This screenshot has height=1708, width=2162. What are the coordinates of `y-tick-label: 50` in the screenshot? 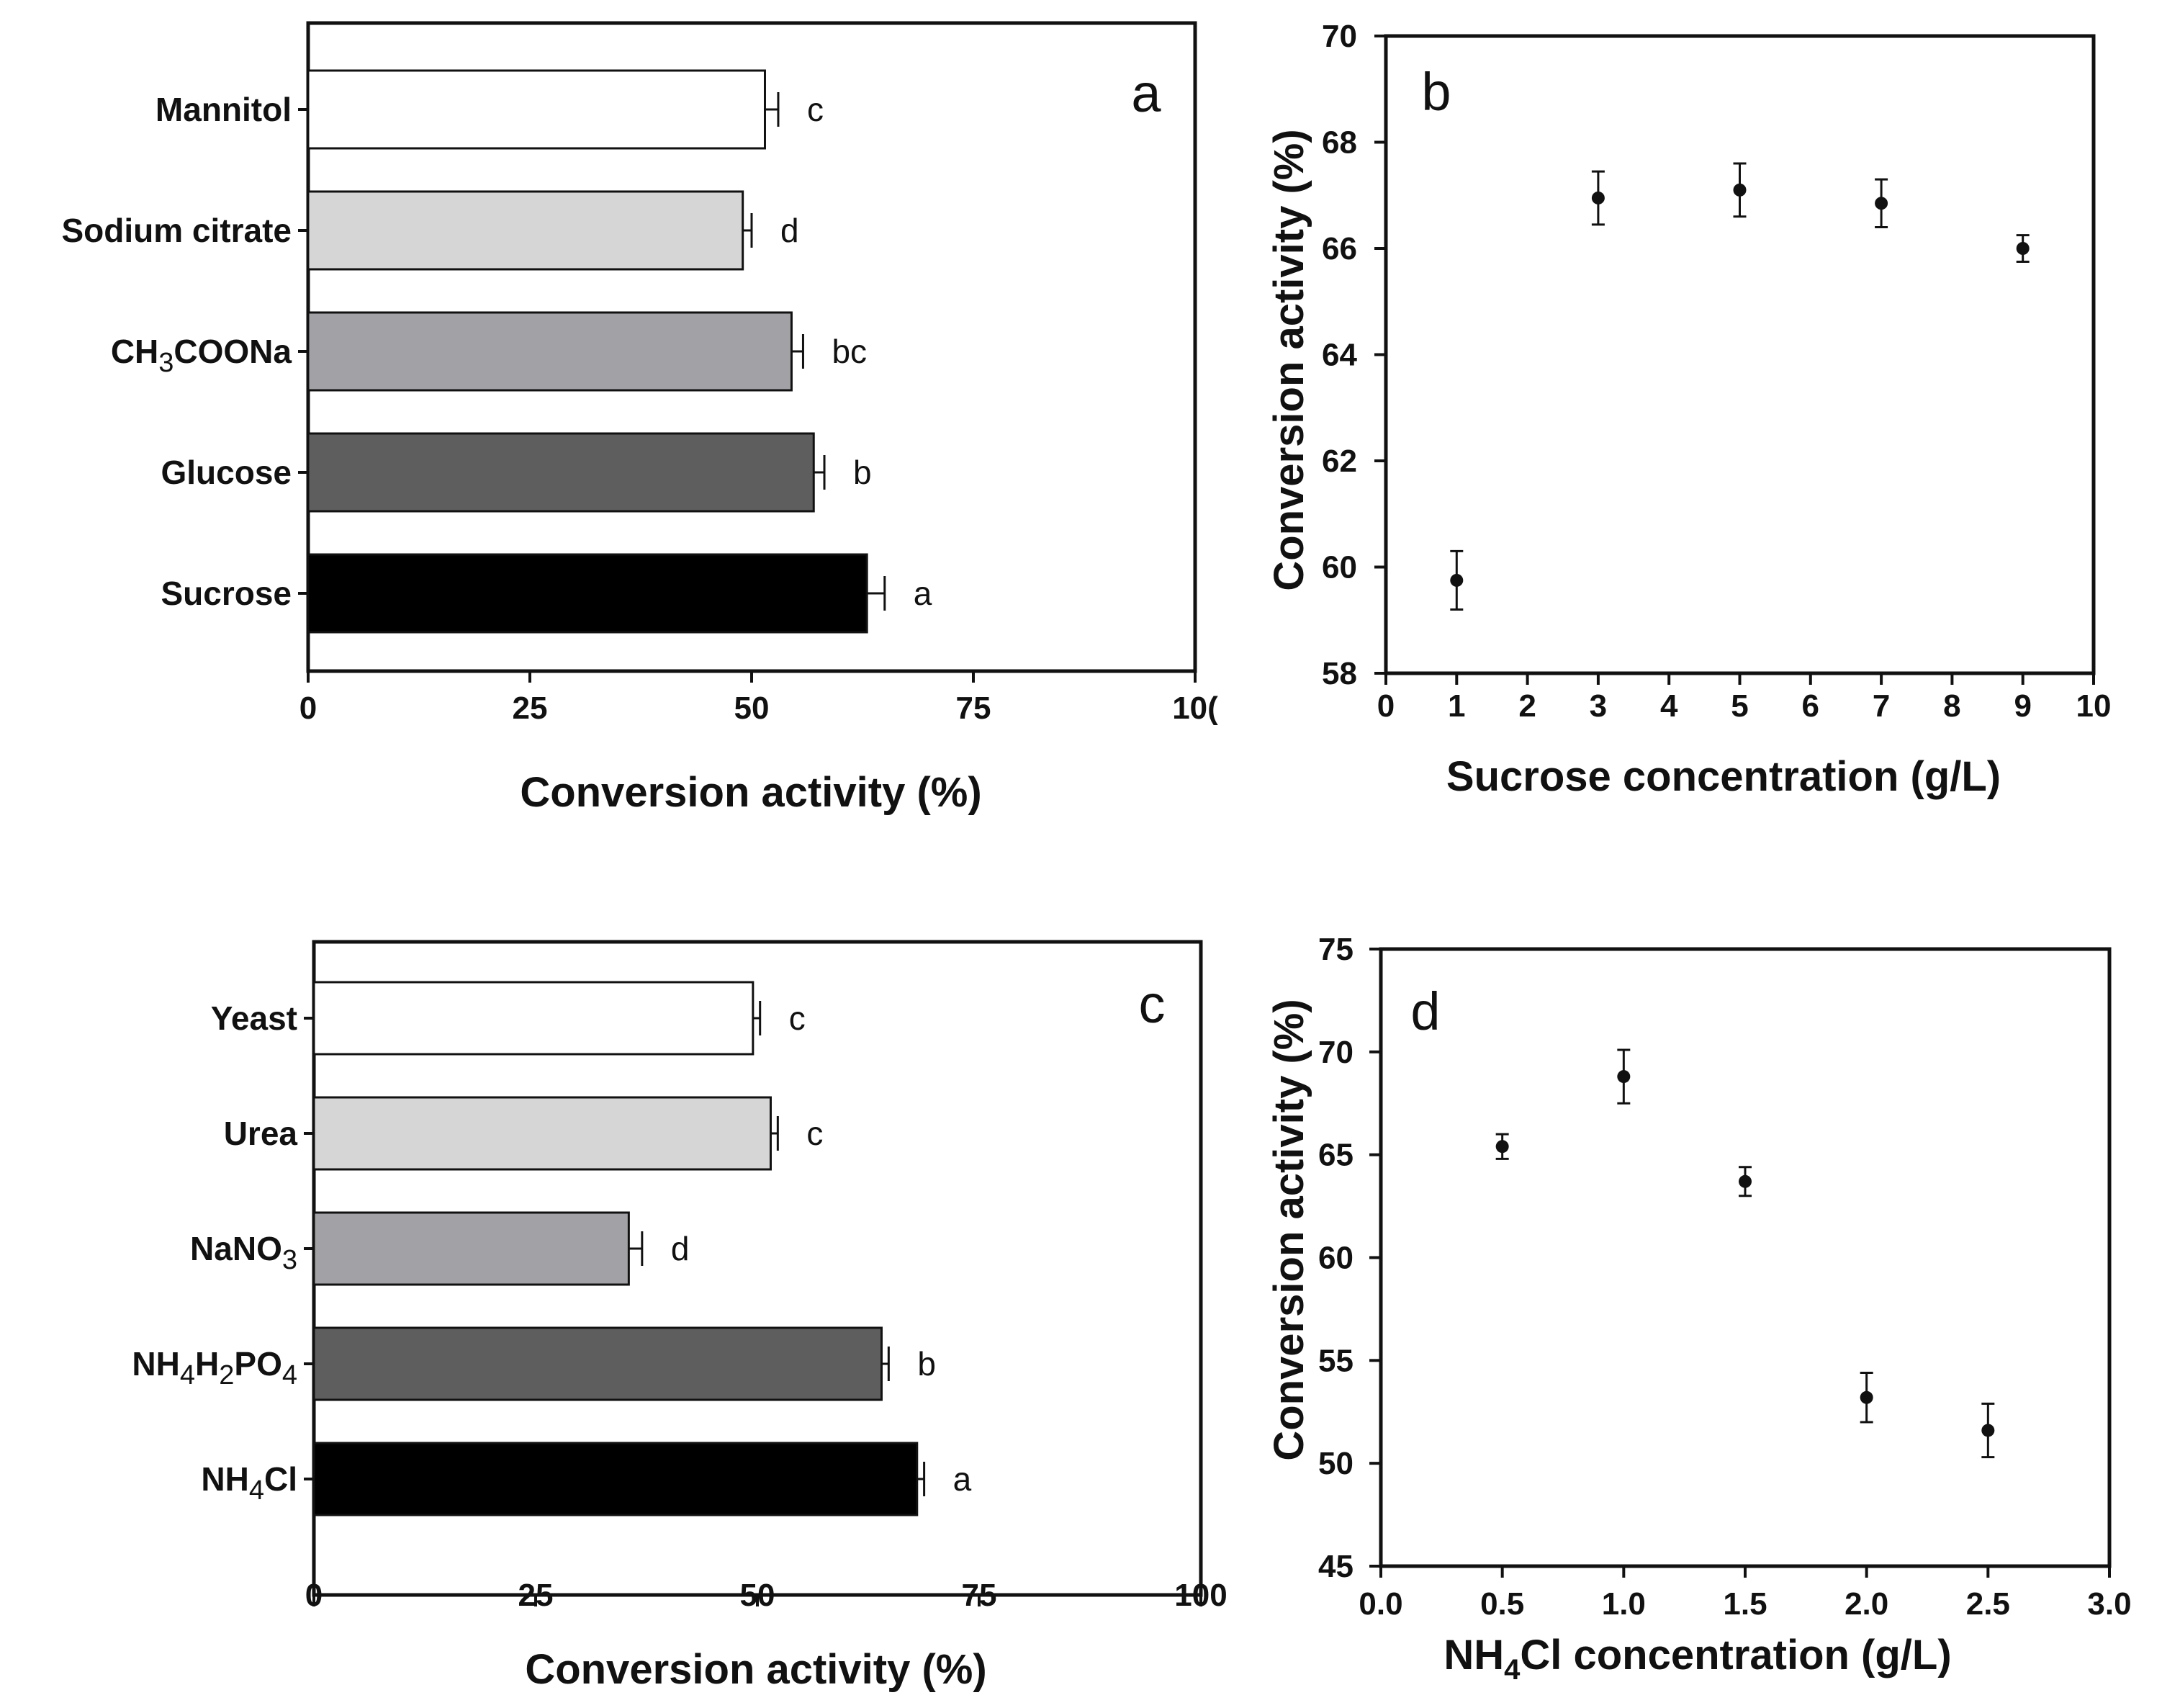 It's located at (1336, 1463).